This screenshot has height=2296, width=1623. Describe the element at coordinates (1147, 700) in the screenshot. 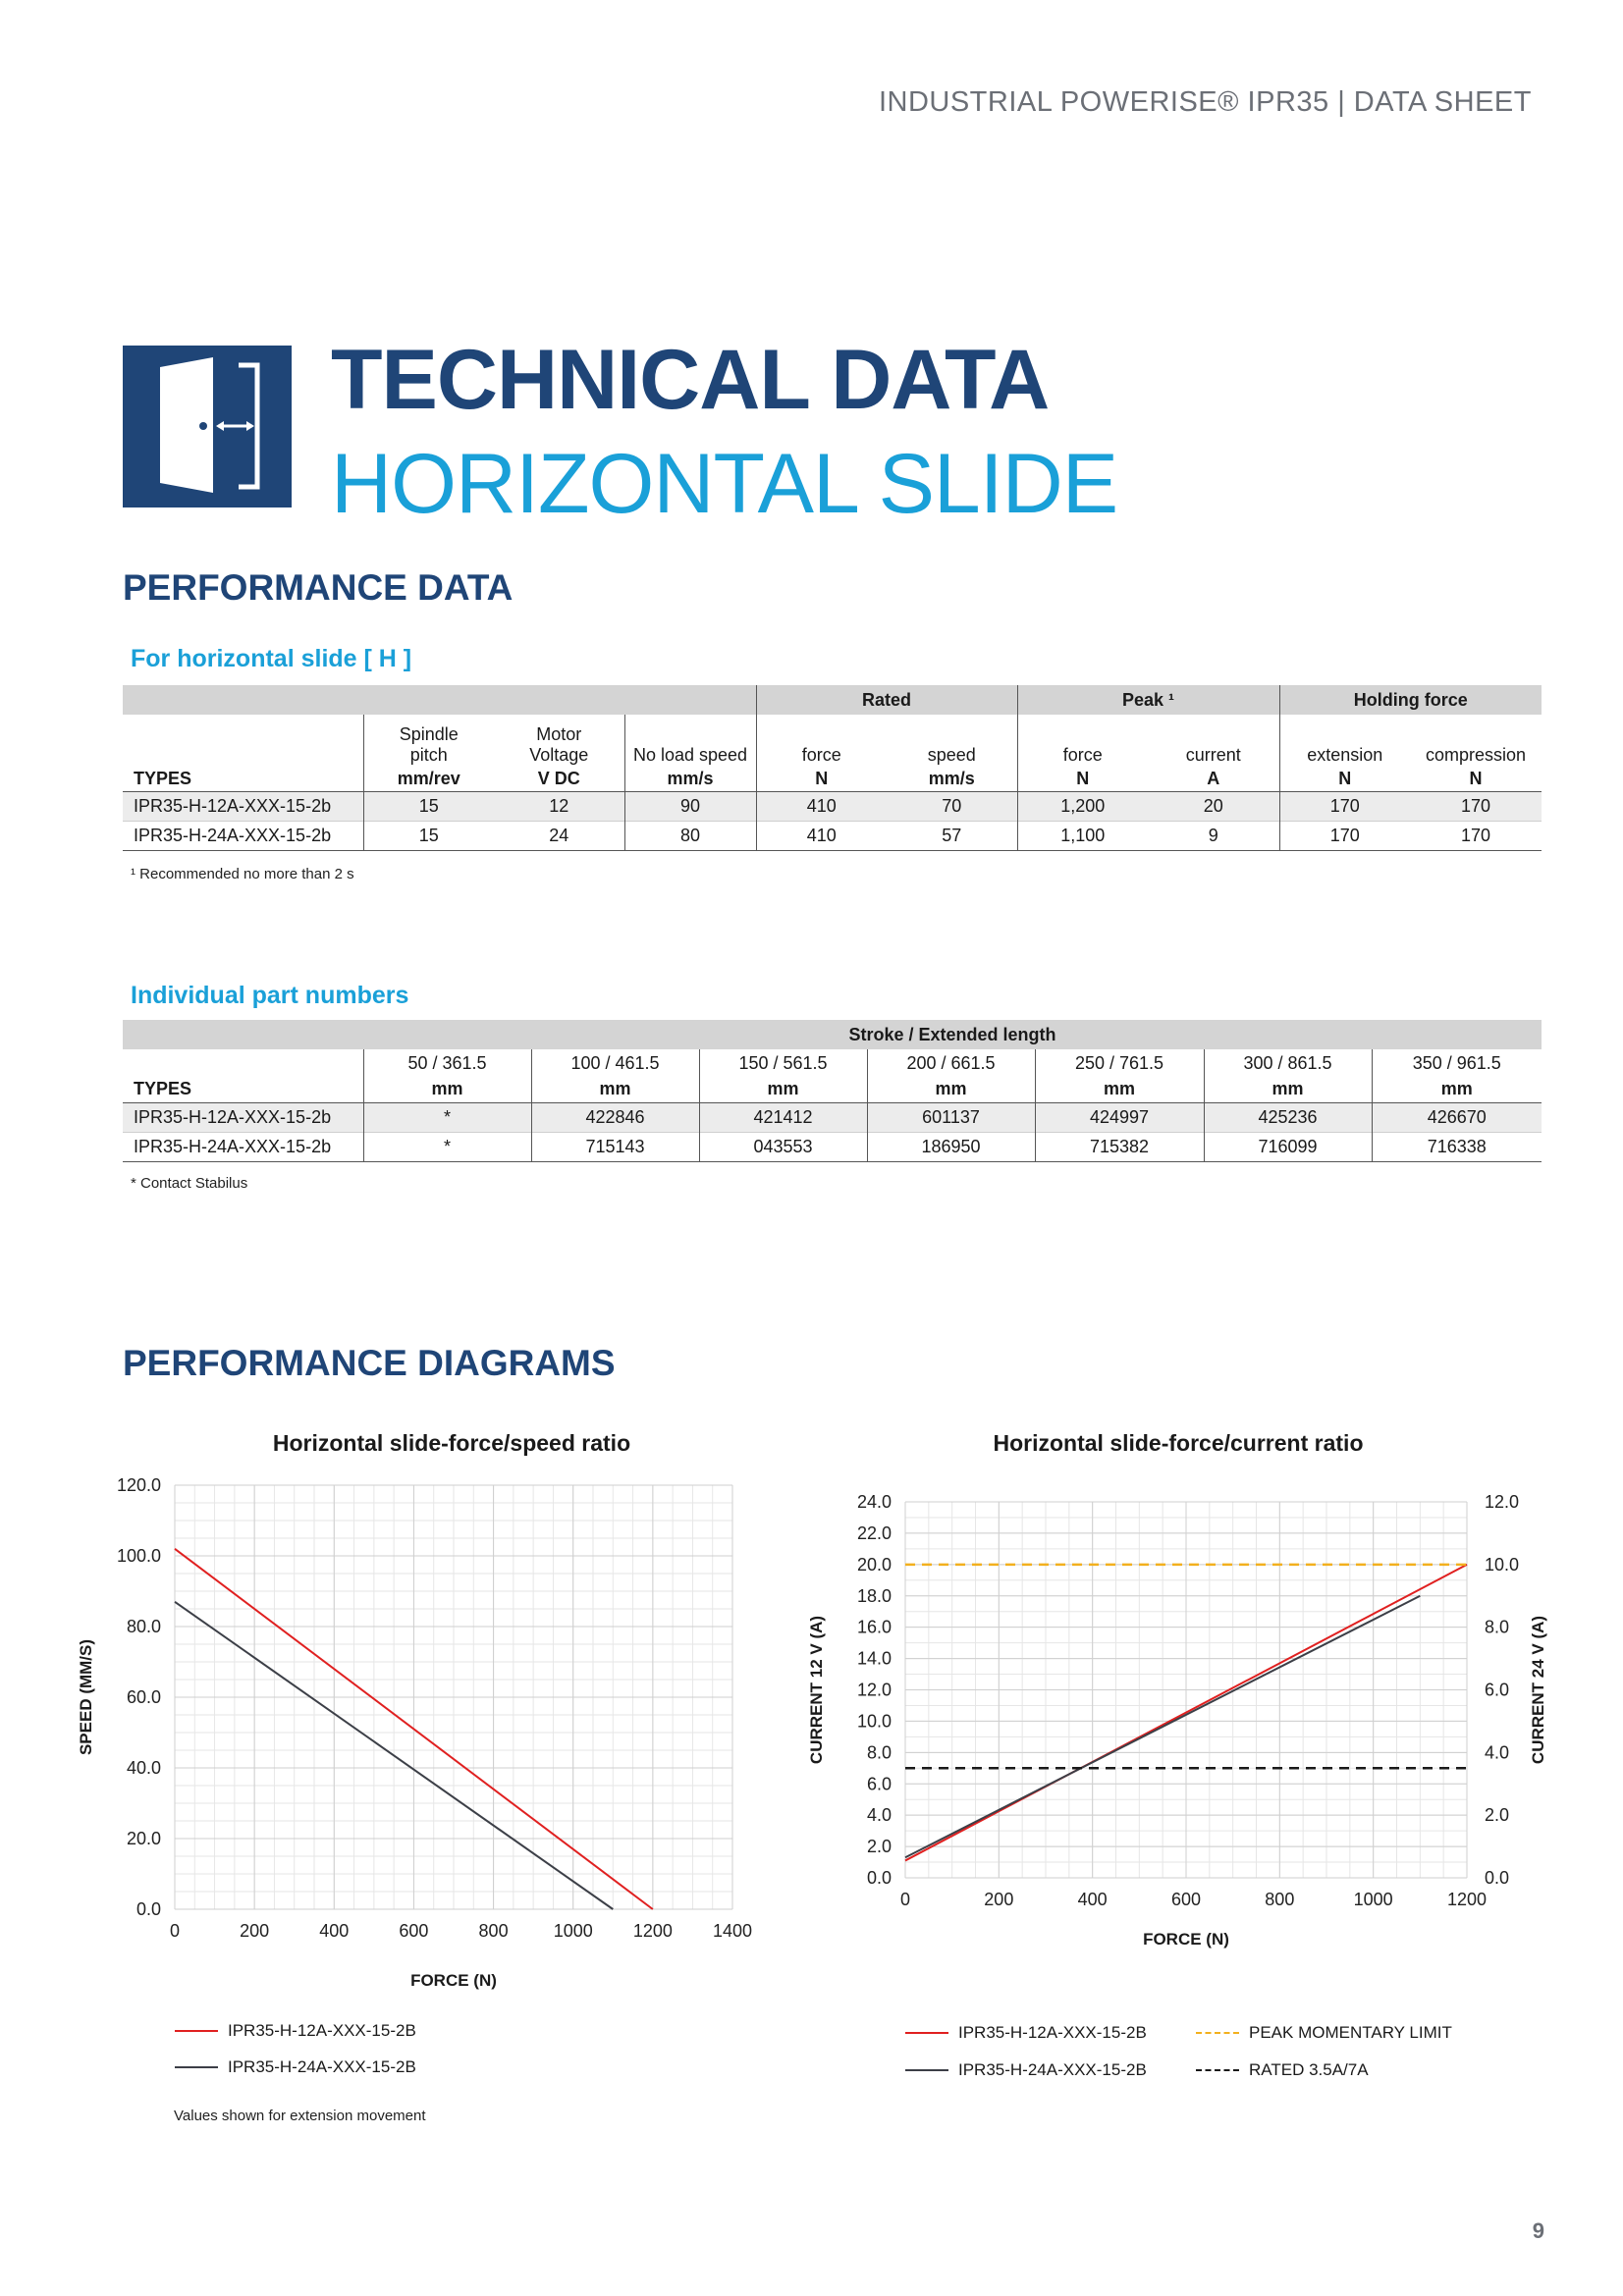

I see `group-peak: Peak ¹` at that location.